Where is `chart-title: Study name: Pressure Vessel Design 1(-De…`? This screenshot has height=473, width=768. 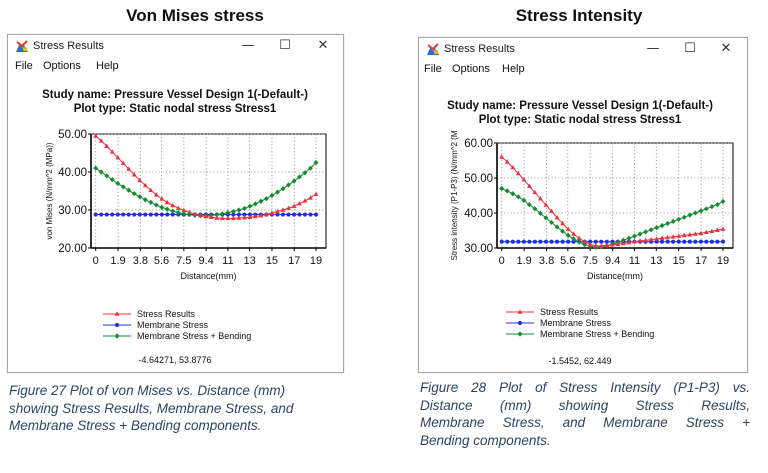
chart-title: Study name: Pressure Vessel Design 1(-De… is located at coordinates (580, 106).